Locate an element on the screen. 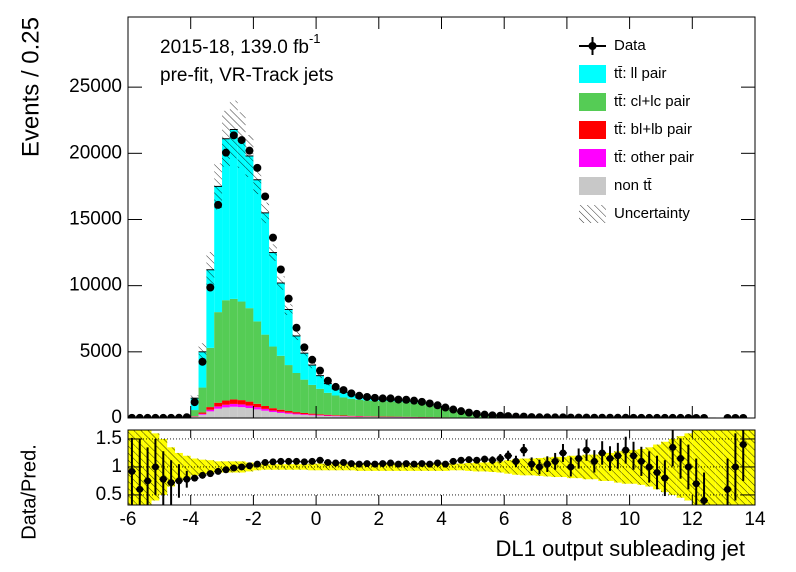  legend-label: non tt̄ is located at coordinates (633, 185).